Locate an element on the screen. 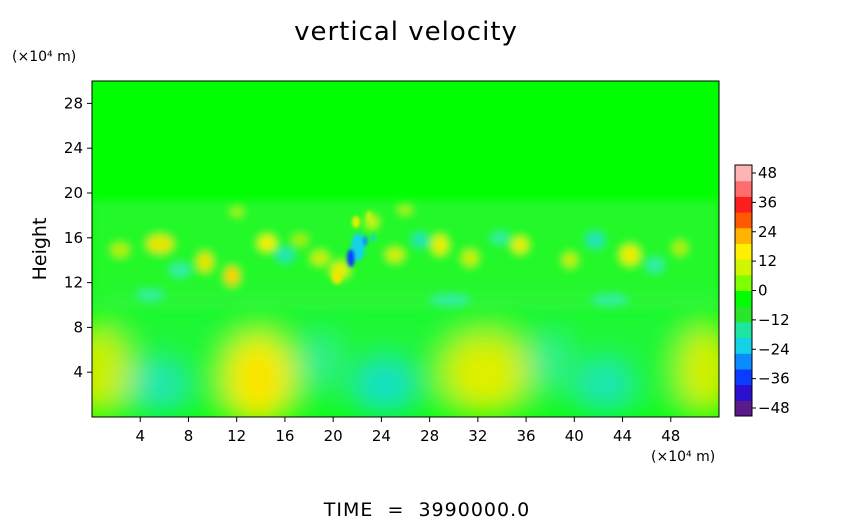 The height and width of the screenshot is (519, 854). y-axis: 4 8 12 16 20 24 28 is located at coordinates (78, 237).